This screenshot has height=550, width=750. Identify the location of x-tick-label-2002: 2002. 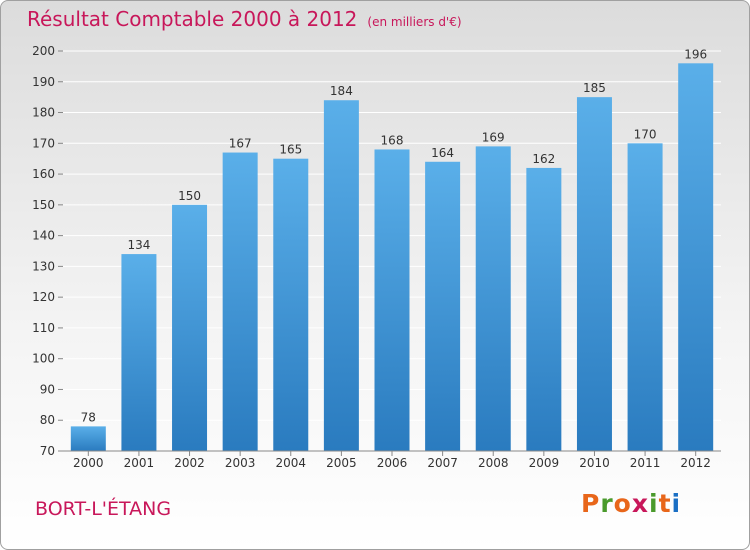
(189, 463).